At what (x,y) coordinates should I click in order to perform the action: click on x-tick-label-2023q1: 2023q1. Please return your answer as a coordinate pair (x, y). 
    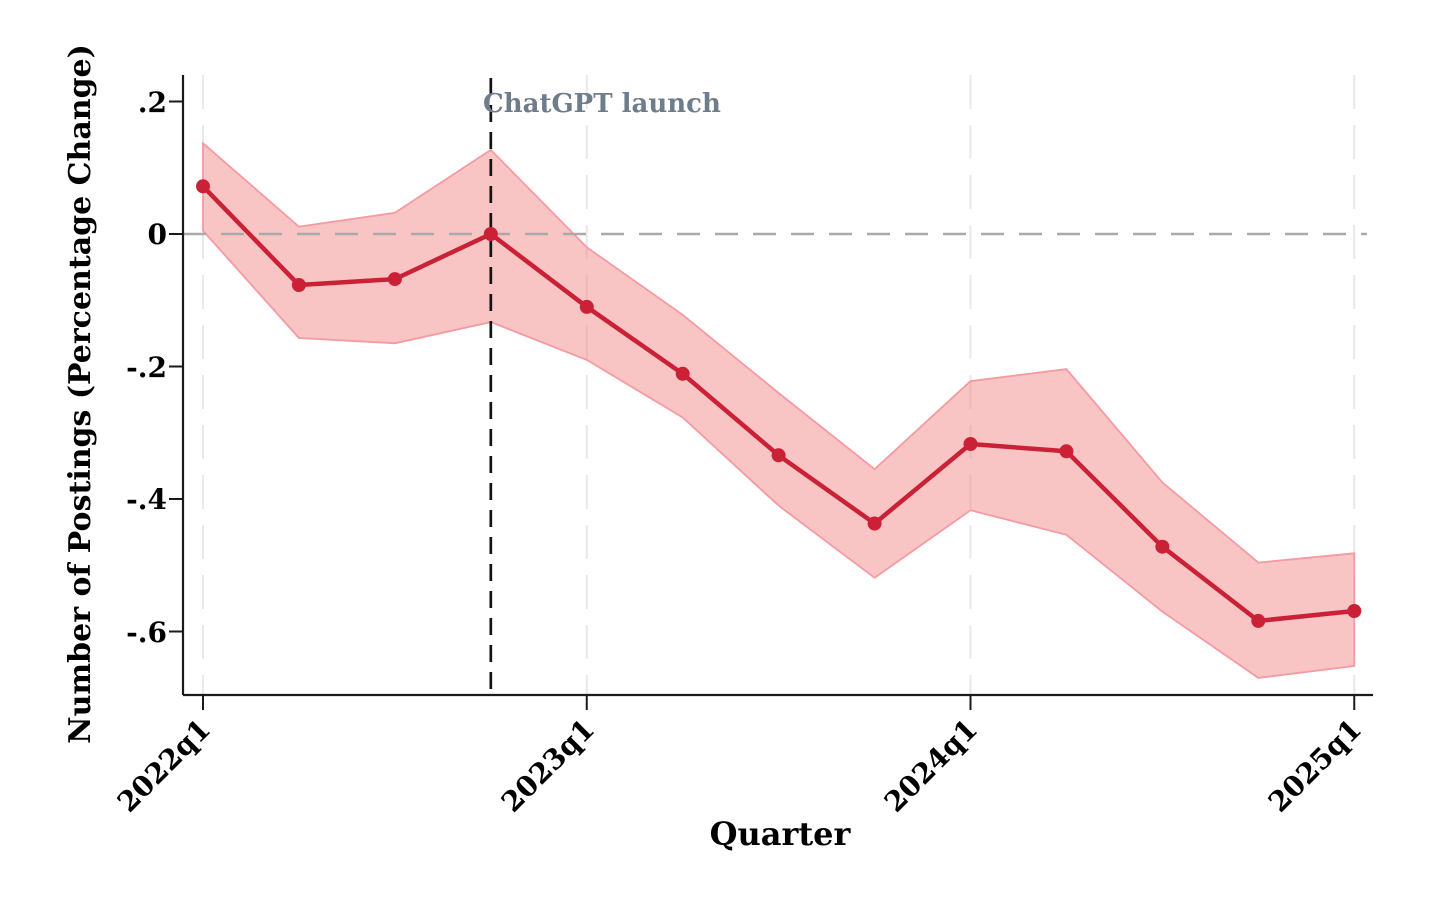
    Looking at the image, I should click on (548, 766).